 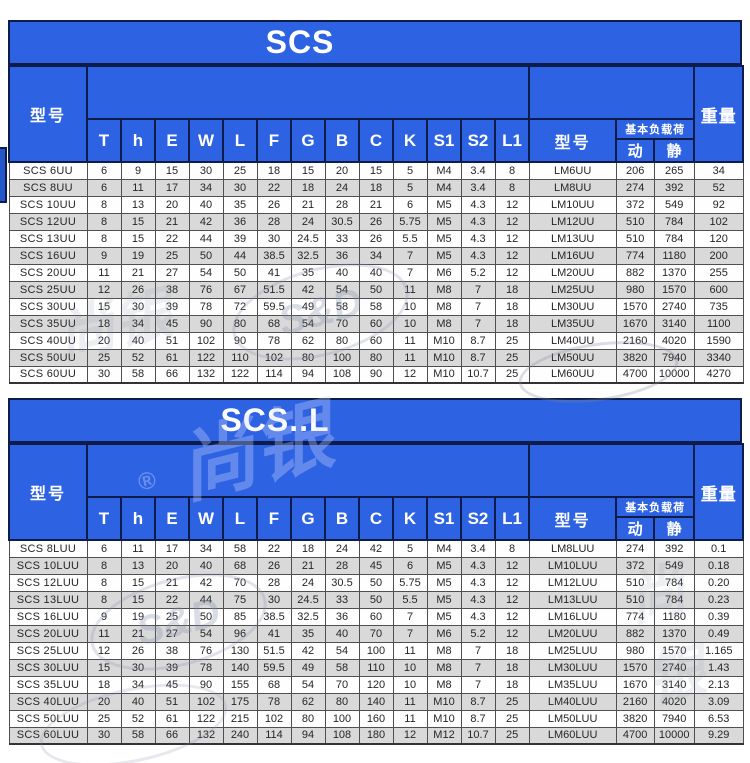 I want to click on value-cell: 20, so click(x=104, y=701).